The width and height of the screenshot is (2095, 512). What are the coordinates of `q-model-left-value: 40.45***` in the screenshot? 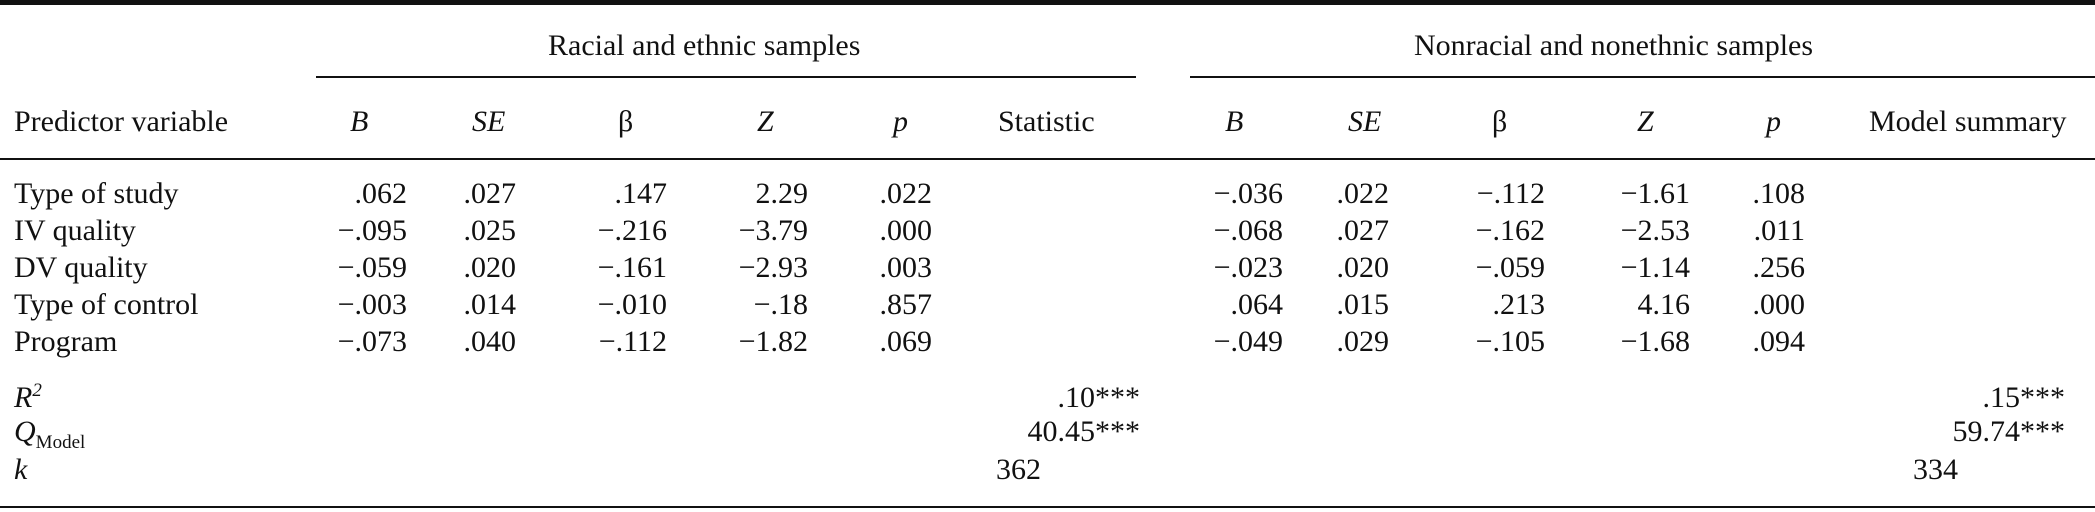 It's located at (1084, 431).